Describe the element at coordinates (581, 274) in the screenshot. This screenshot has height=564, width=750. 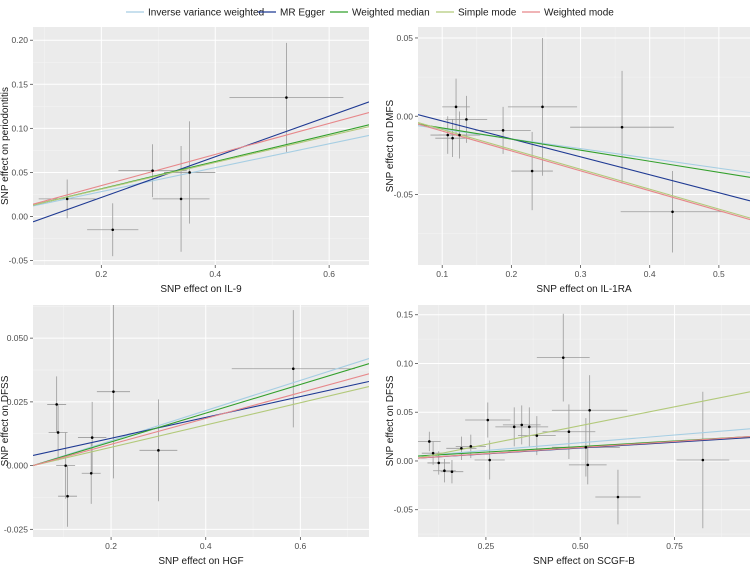
I see `x-tick-label: 0.3` at that location.